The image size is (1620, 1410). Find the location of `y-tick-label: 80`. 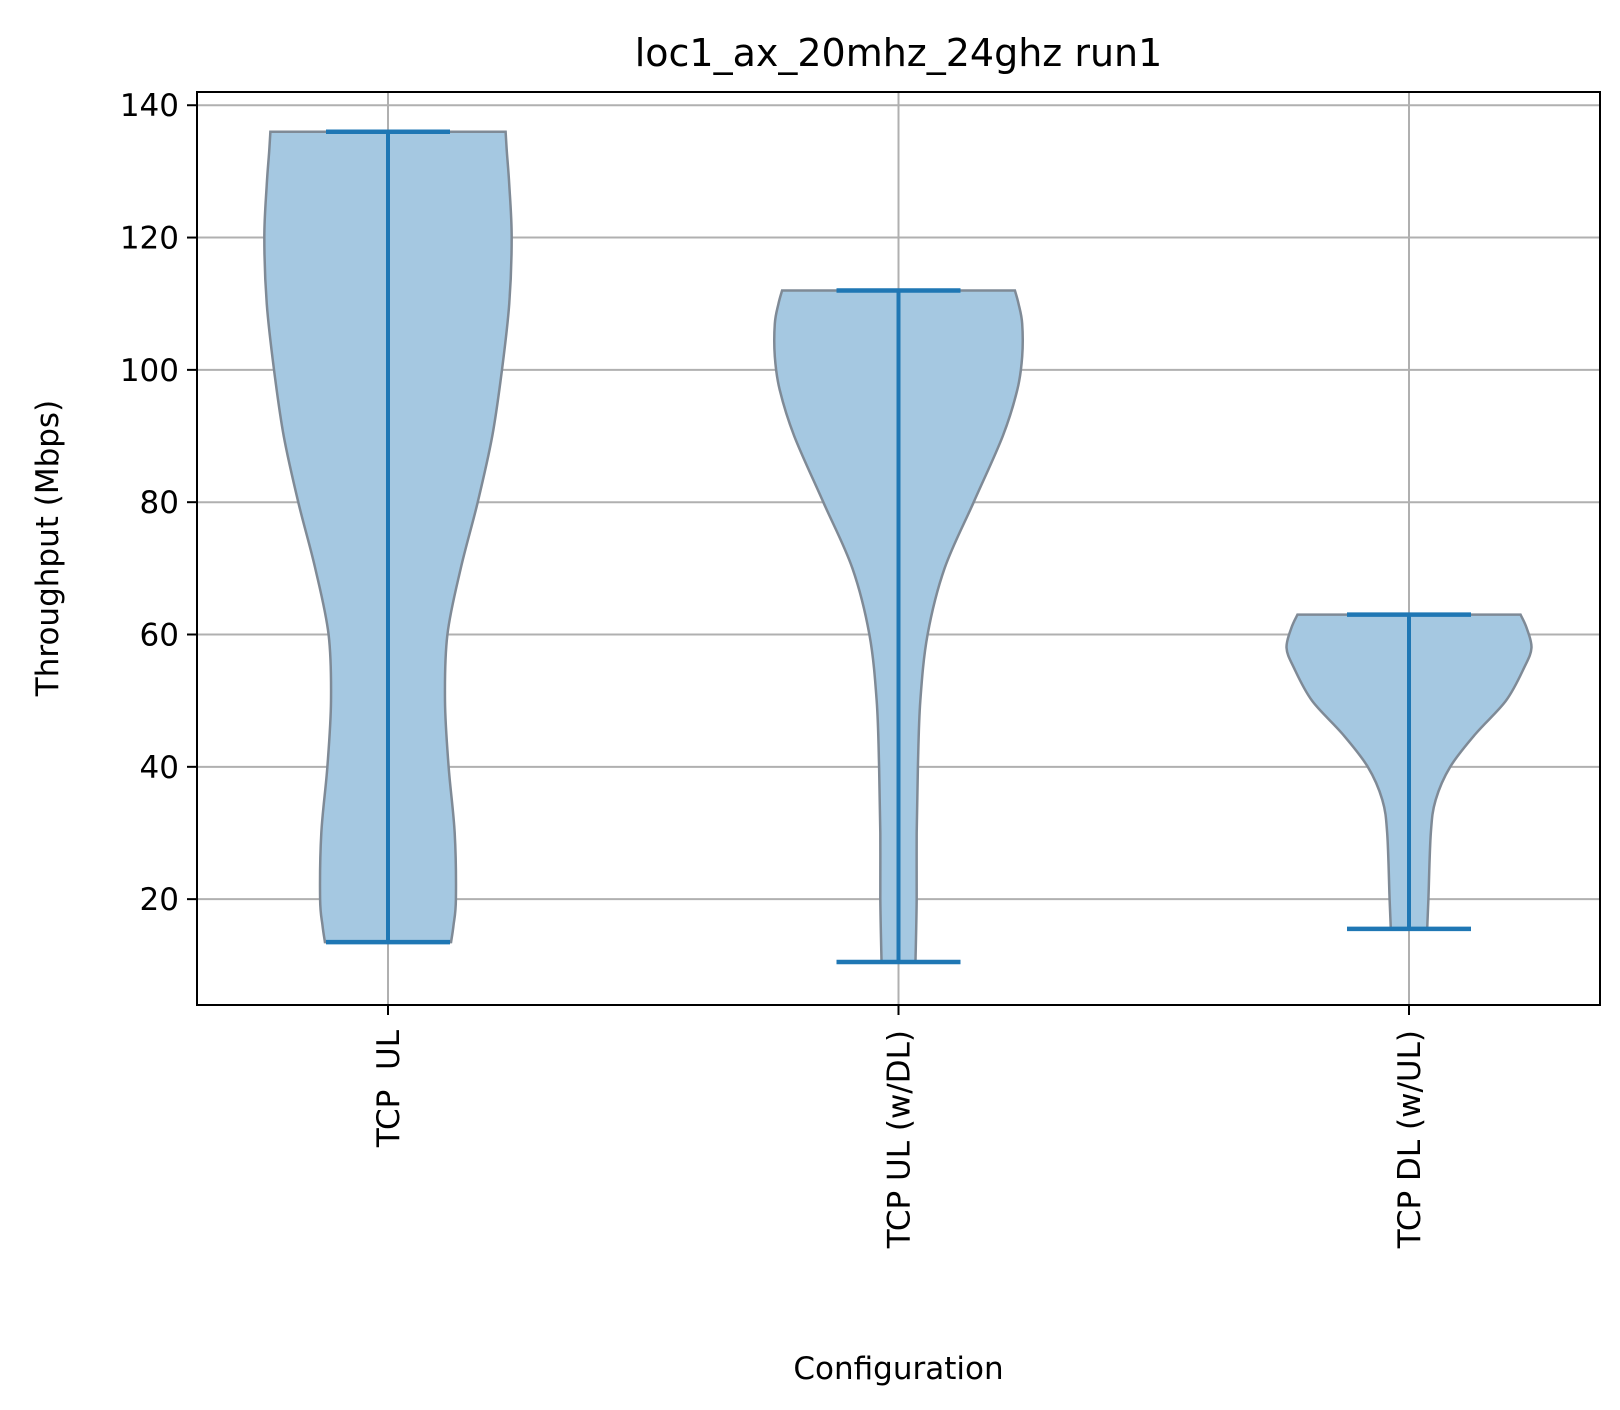

y-tick-label: 80 is located at coordinates (159, 503).